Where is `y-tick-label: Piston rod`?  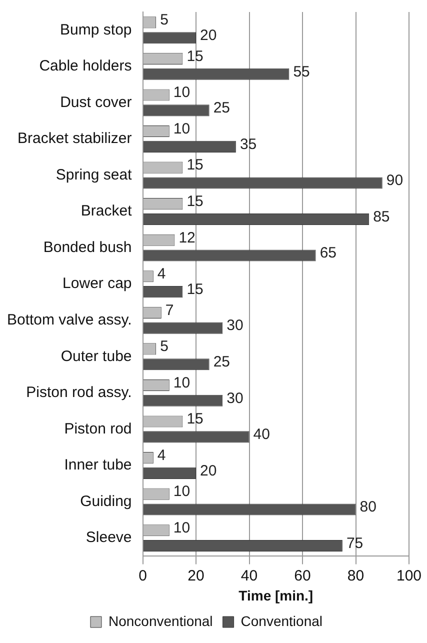 y-tick-label: Piston rod is located at coordinates (98, 429).